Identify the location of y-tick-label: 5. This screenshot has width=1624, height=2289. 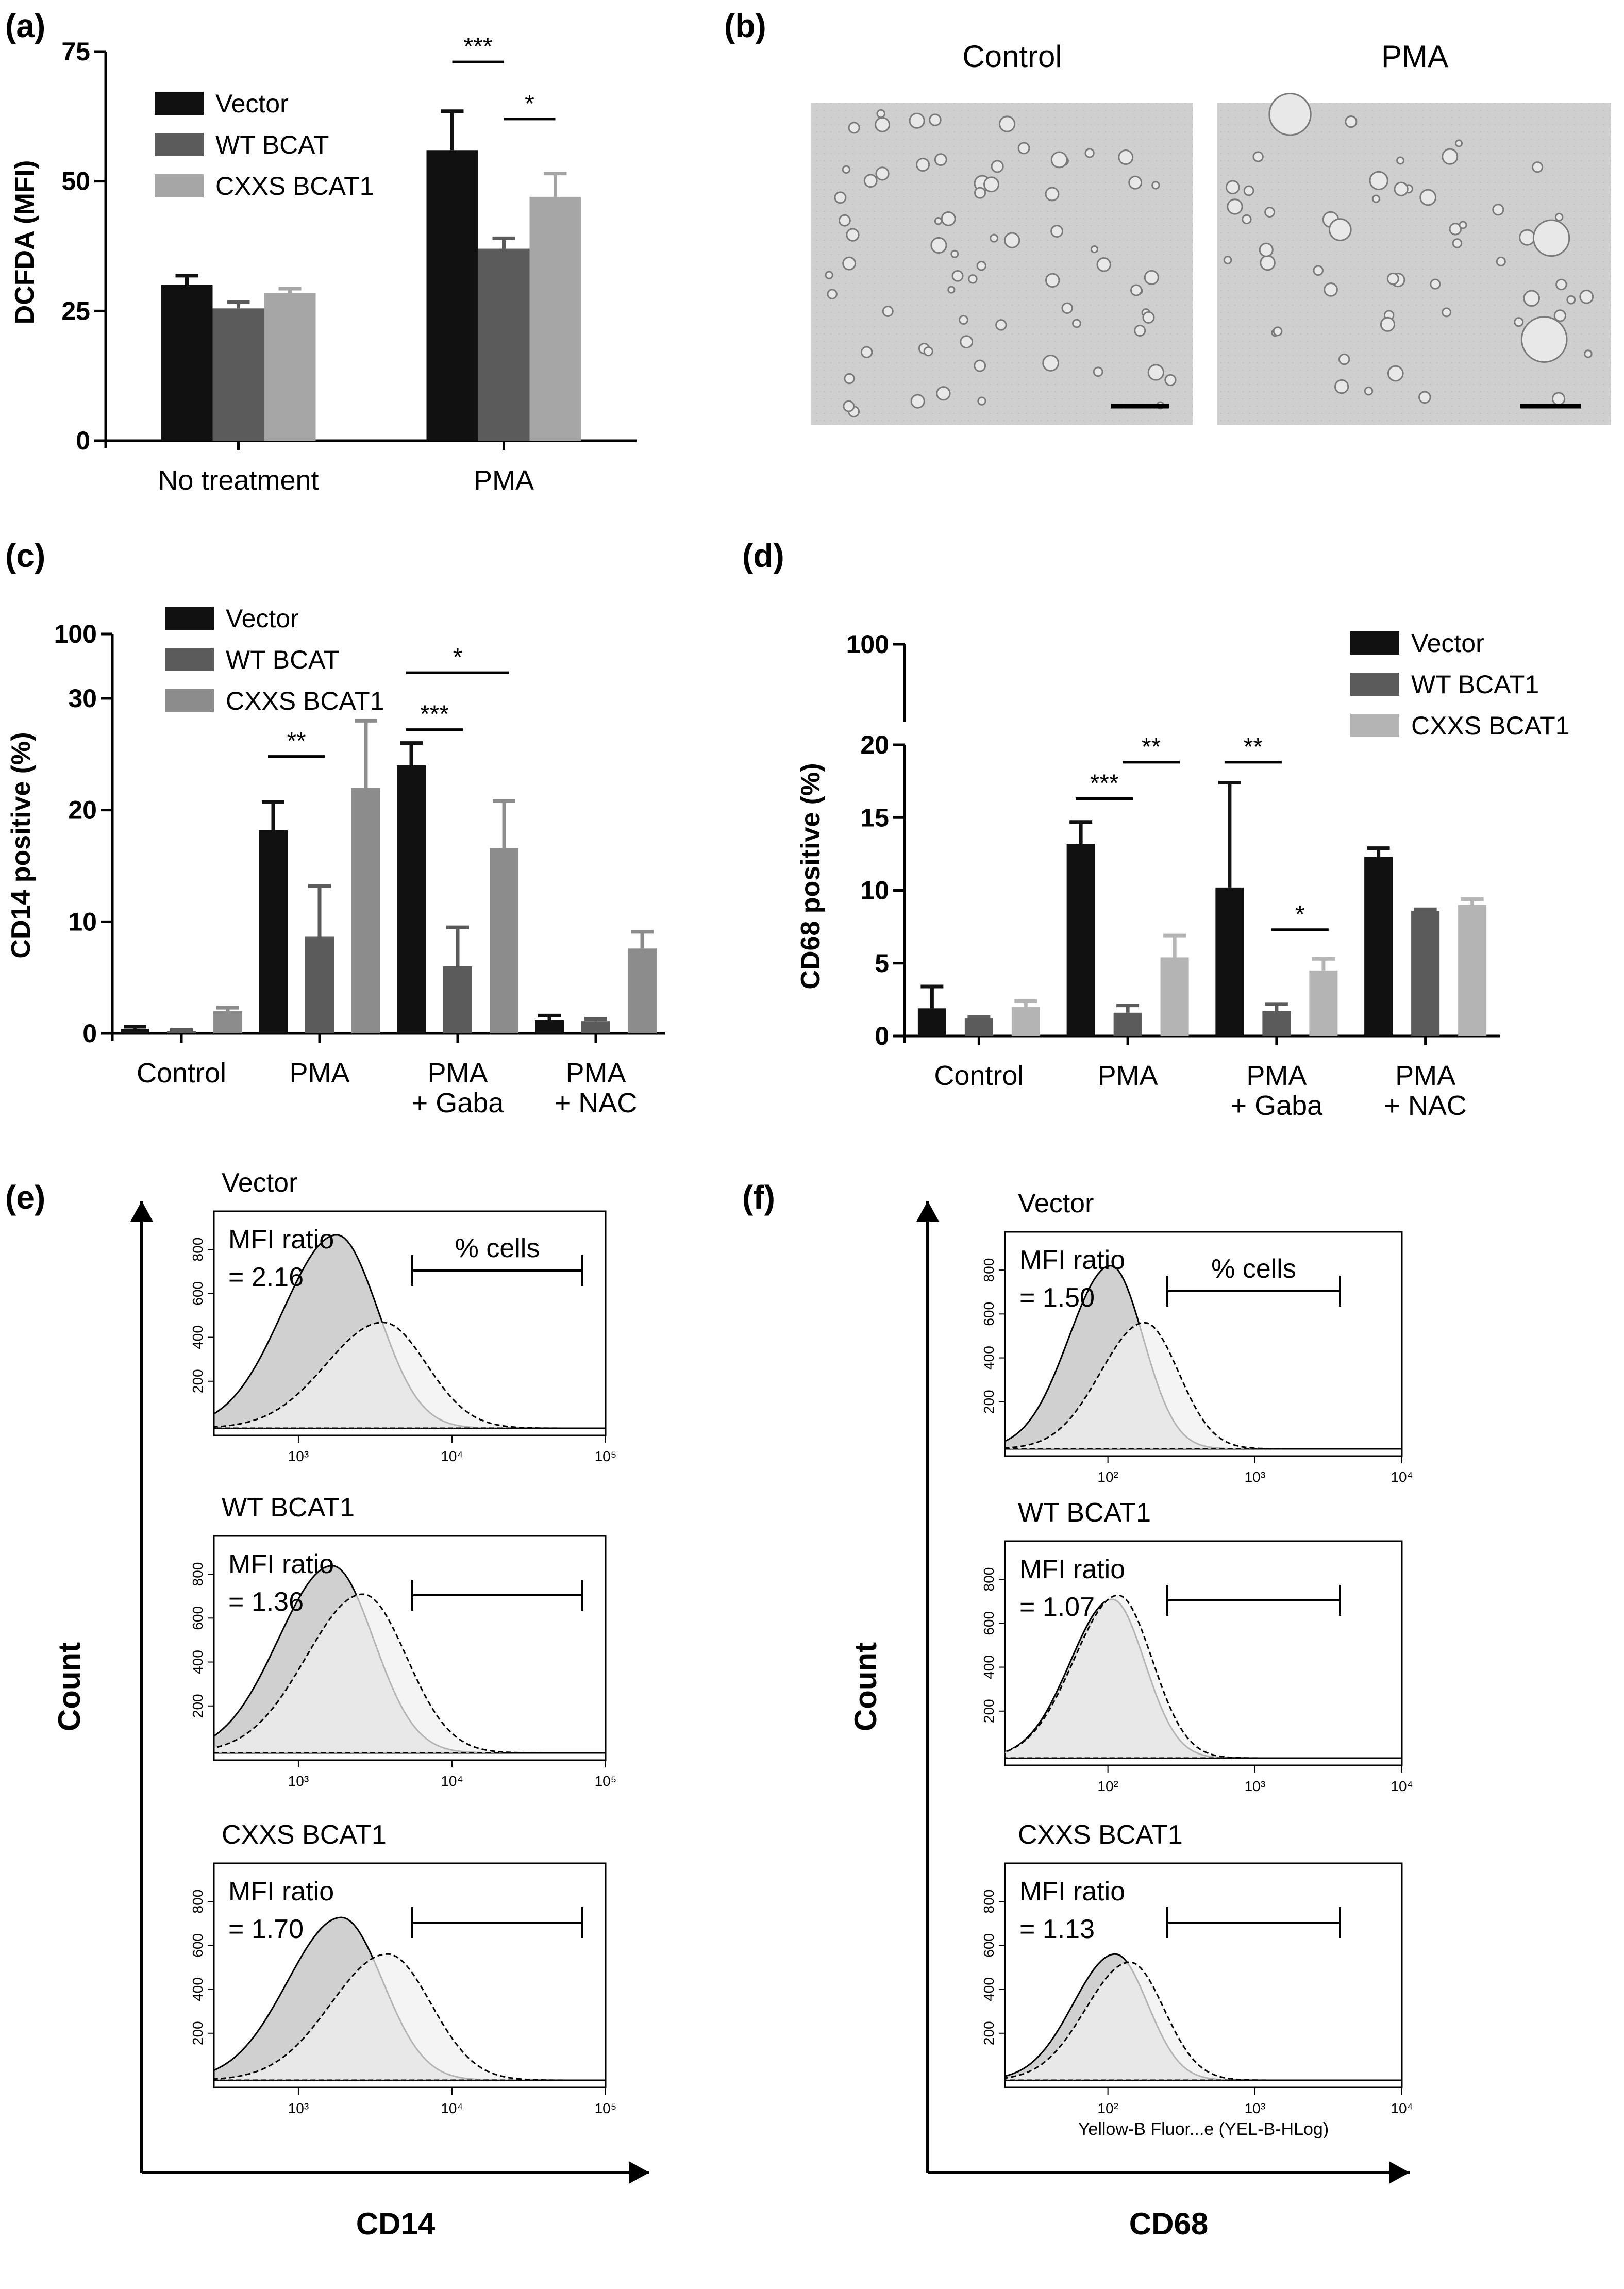
(882, 964).